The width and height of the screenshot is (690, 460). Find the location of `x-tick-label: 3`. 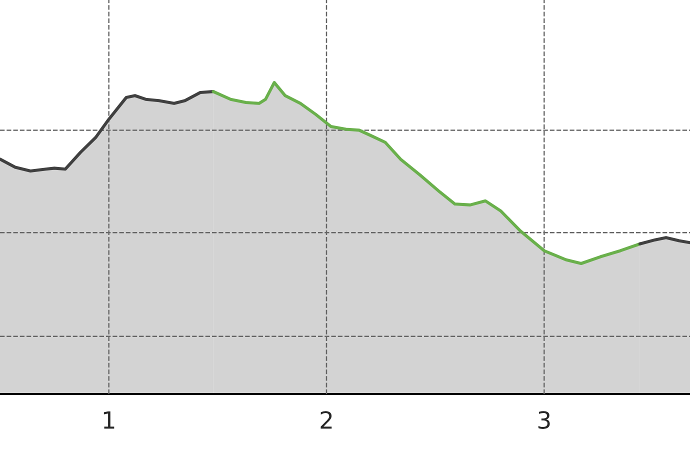

x-tick-label: 3 is located at coordinates (544, 420).